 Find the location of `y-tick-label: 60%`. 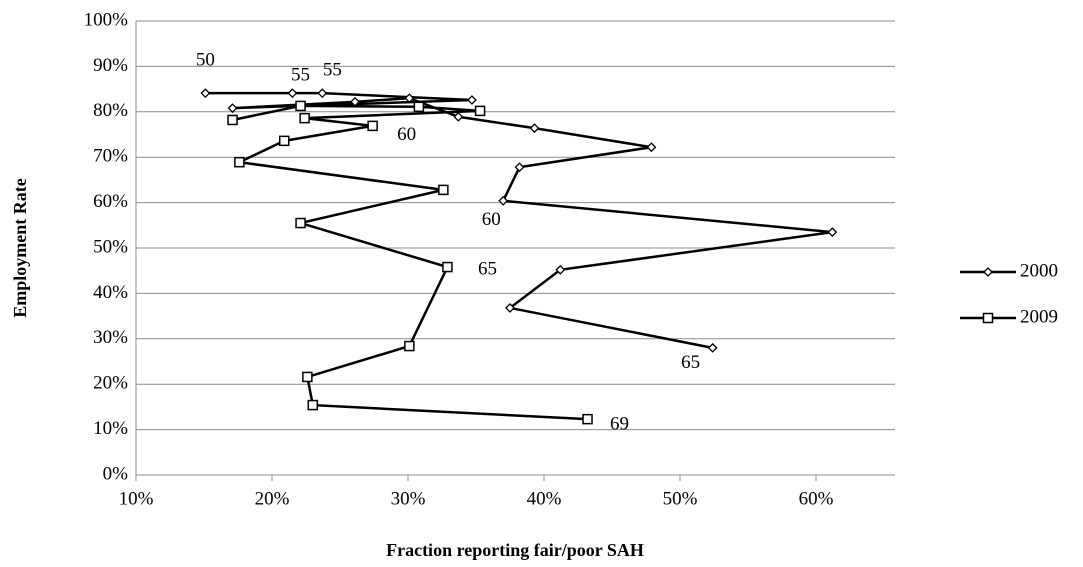

y-tick-label: 60% is located at coordinates (110, 201).